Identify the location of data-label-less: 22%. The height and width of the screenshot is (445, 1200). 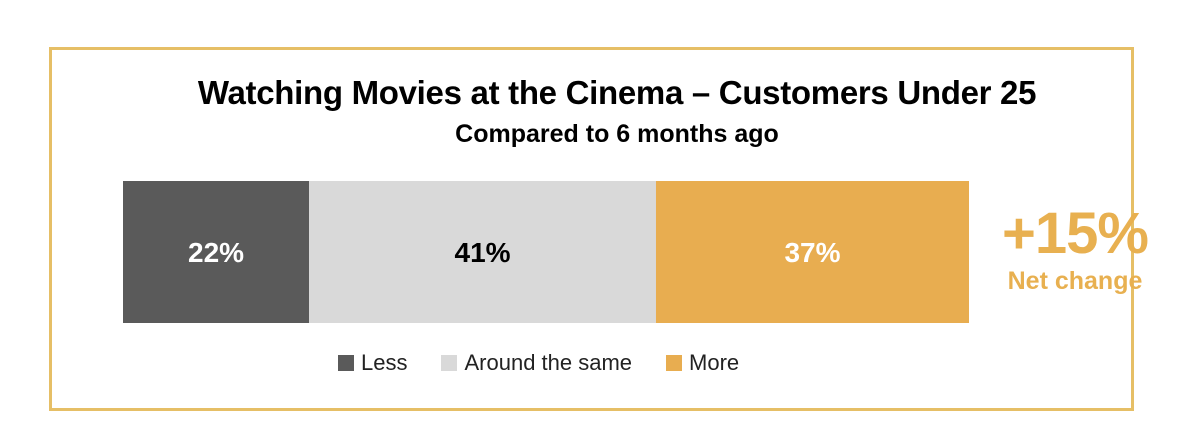
(216, 252).